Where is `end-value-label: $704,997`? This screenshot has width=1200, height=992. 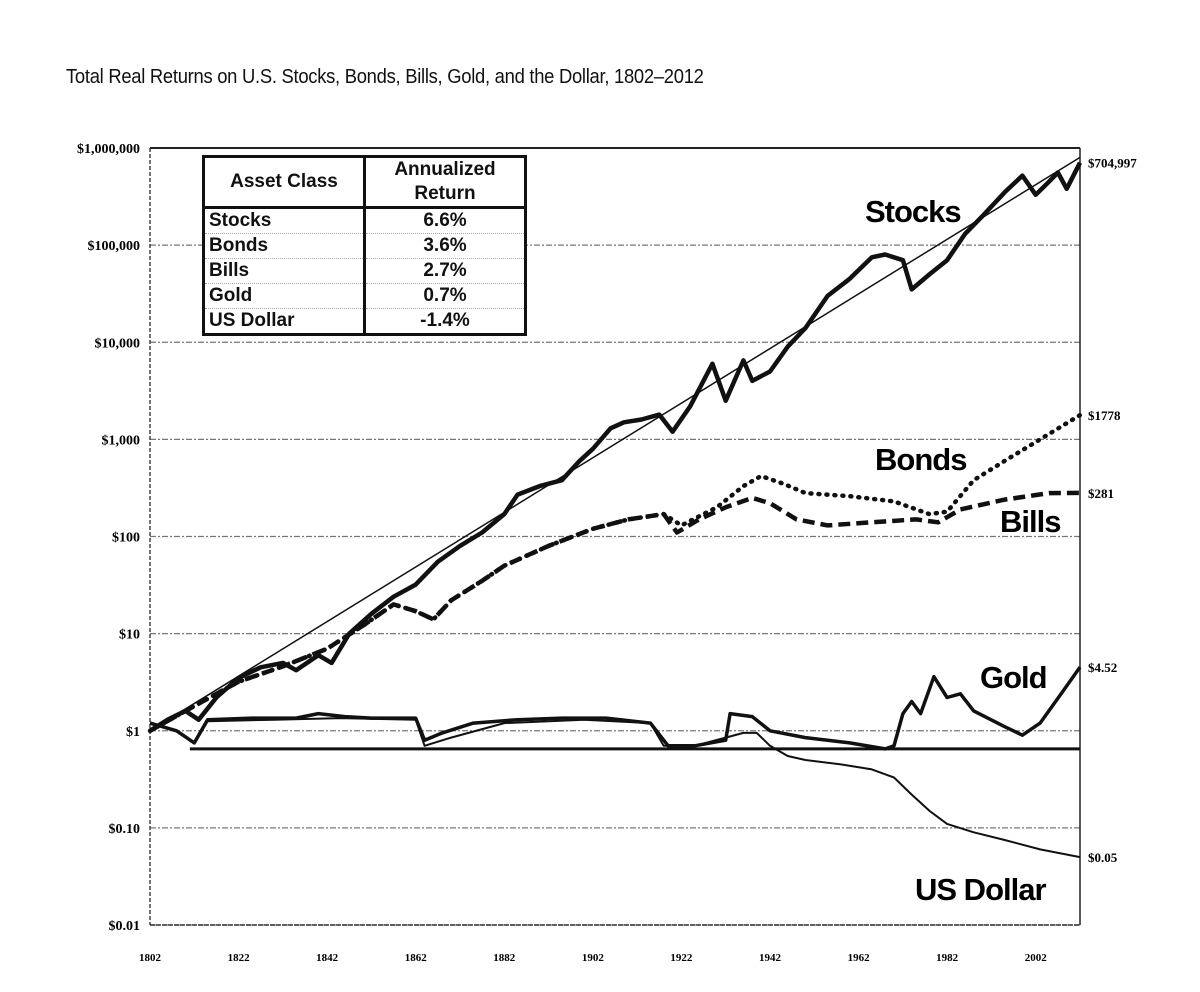
end-value-label: $704,997 is located at coordinates (1112, 163).